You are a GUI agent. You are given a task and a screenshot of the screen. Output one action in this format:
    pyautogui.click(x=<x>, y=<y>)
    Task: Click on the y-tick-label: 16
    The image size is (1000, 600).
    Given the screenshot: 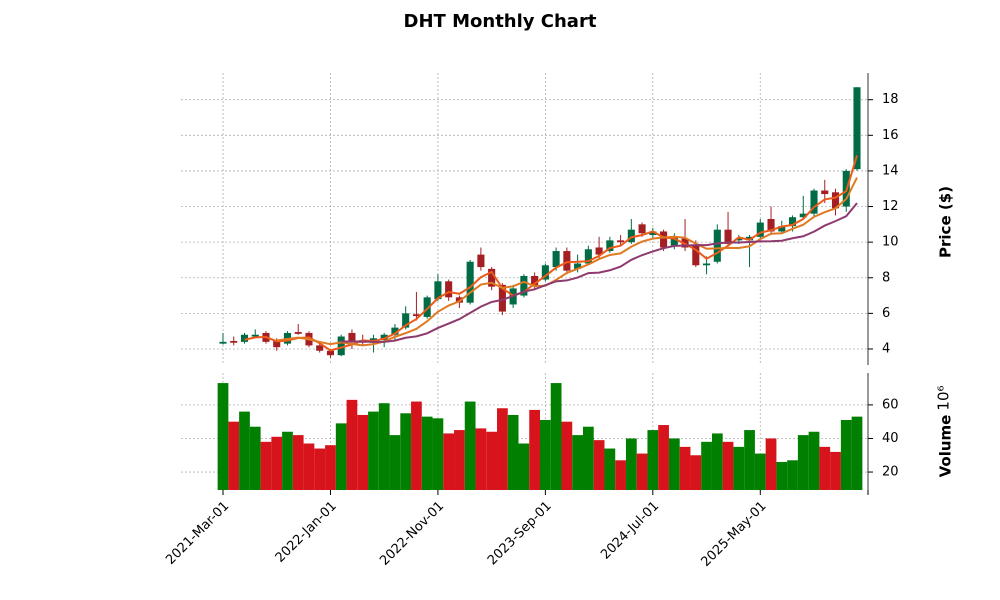 What is the action you would take?
    pyautogui.click(x=890, y=135)
    